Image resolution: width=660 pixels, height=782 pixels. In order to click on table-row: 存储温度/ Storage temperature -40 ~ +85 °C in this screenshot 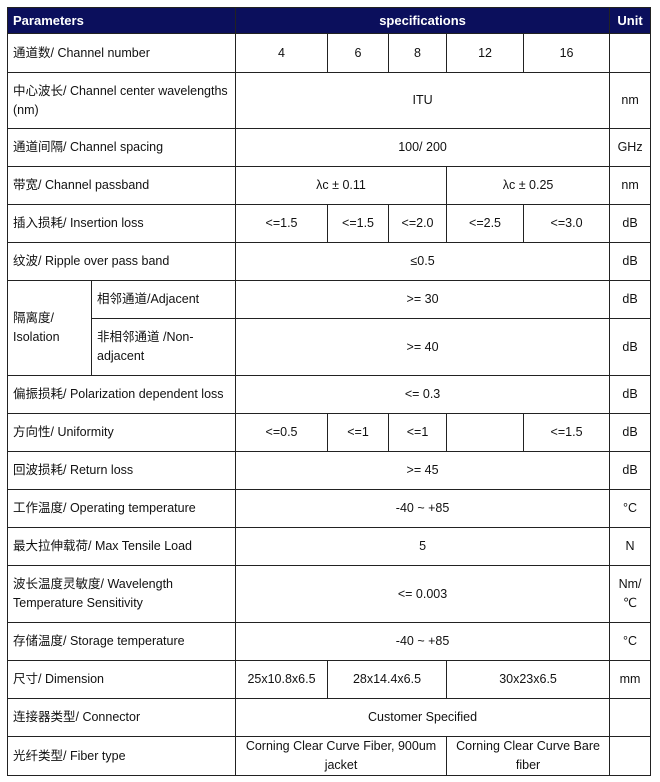, I will do `click(329, 641)`.